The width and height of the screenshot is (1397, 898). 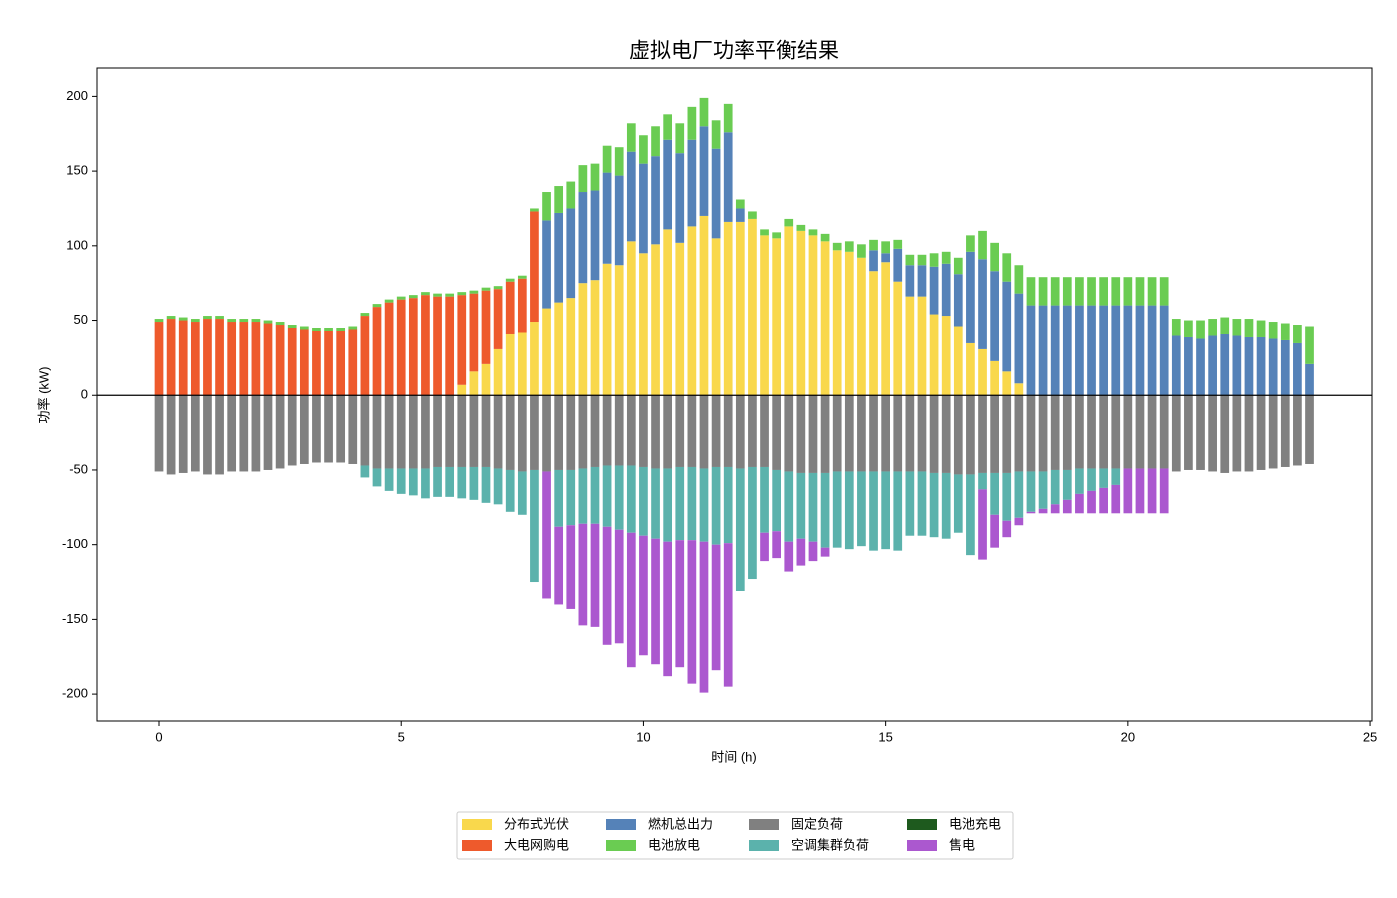 I want to click on legend-label: 固定负荷, so click(x=817, y=823).